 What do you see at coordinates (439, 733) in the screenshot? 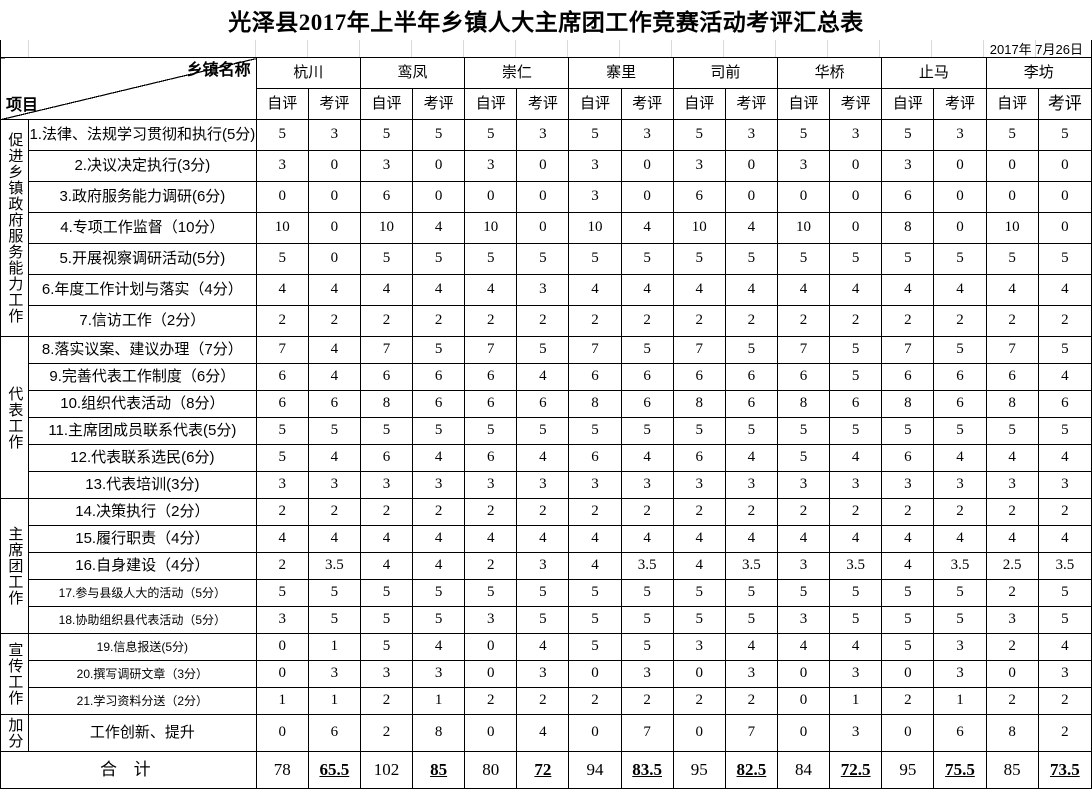
I see `score-cell: 8` at bounding box center [439, 733].